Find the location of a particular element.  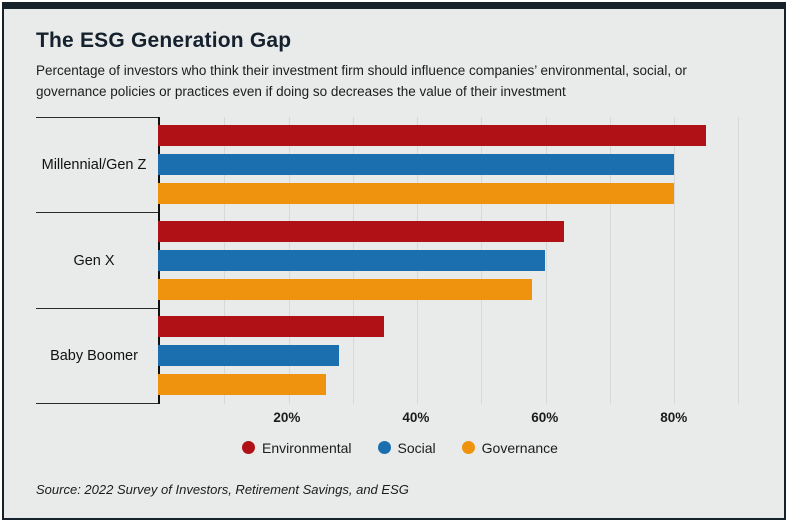

legend-item-environmental: Environmental is located at coordinates (297, 448).